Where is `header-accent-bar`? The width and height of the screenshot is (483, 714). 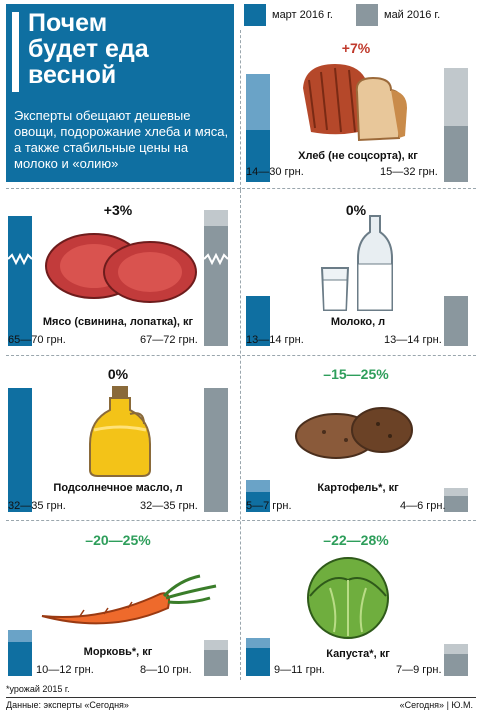 header-accent-bar is located at coordinates (15, 52).